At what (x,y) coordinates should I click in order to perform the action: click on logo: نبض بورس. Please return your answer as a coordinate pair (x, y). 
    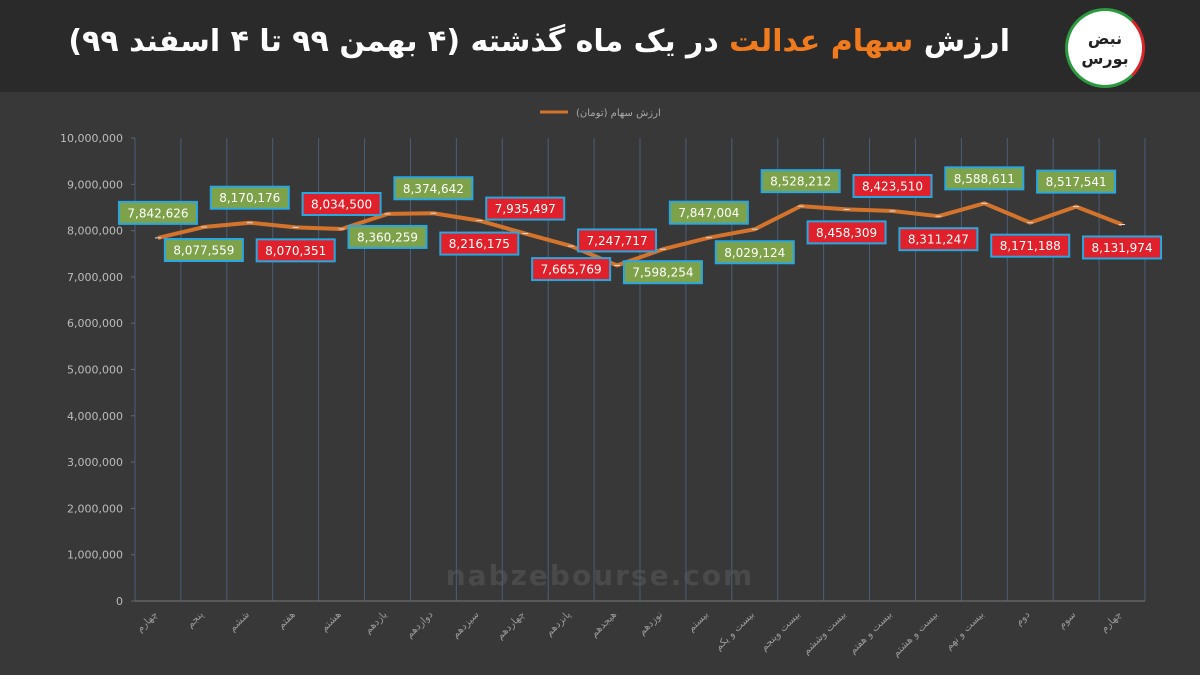
    Looking at the image, I should click on (1105, 48).